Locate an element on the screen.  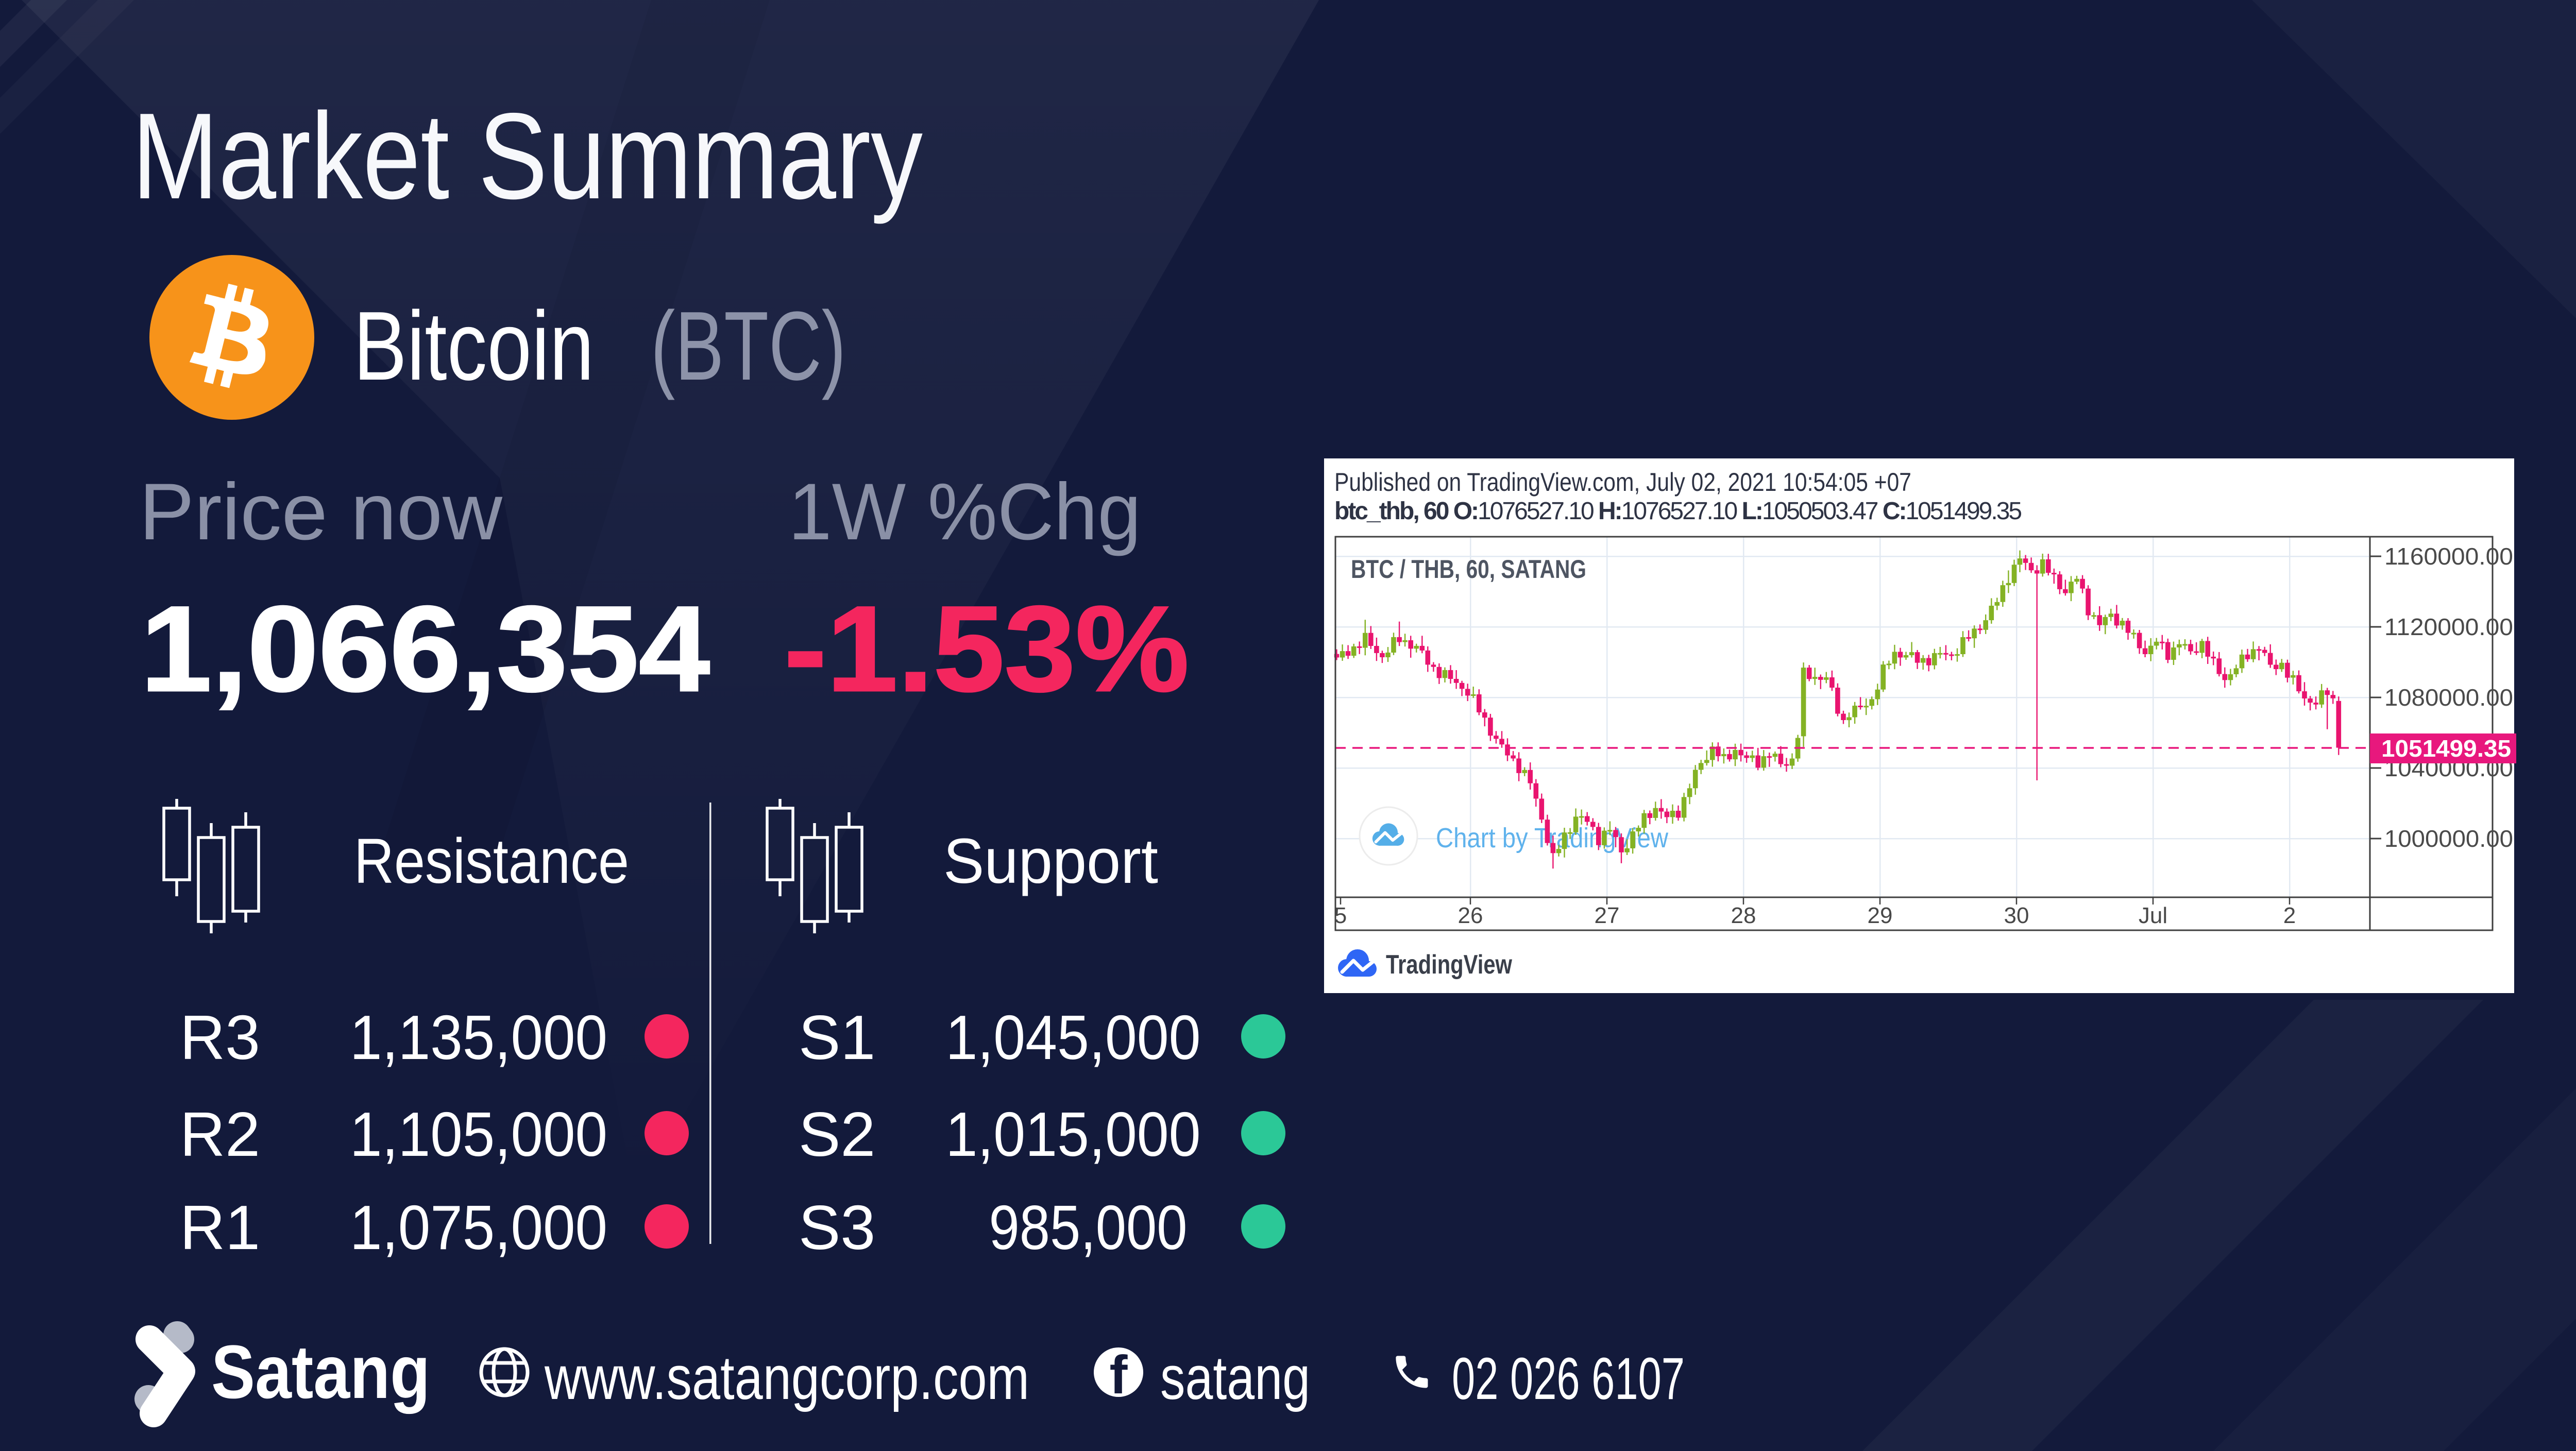
svg-text: 1,045,000 is located at coordinates (1073, 1037).